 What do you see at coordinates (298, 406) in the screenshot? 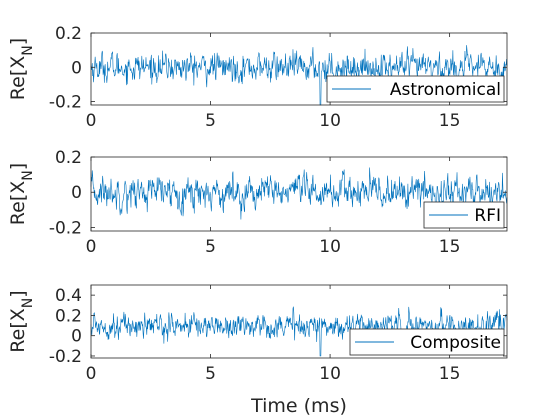
I see `x-axis-label: Time (ms)` at bounding box center [298, 406].